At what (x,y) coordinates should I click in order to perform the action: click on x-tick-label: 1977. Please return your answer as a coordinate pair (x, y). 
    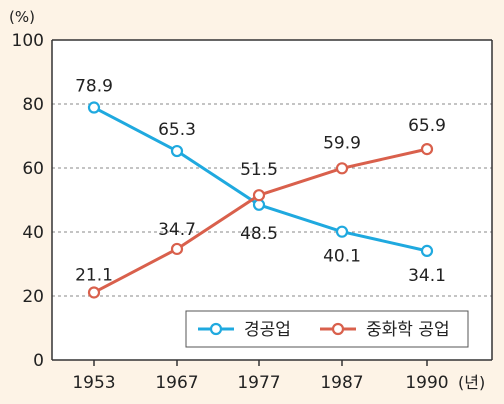
    Looking at the image, I should click on (258, 383).